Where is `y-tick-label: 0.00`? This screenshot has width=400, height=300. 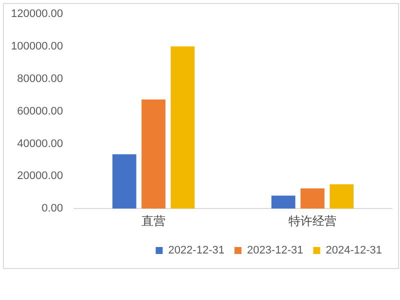
y-tick-label: 0.00 is located at coordinates (52, 208).